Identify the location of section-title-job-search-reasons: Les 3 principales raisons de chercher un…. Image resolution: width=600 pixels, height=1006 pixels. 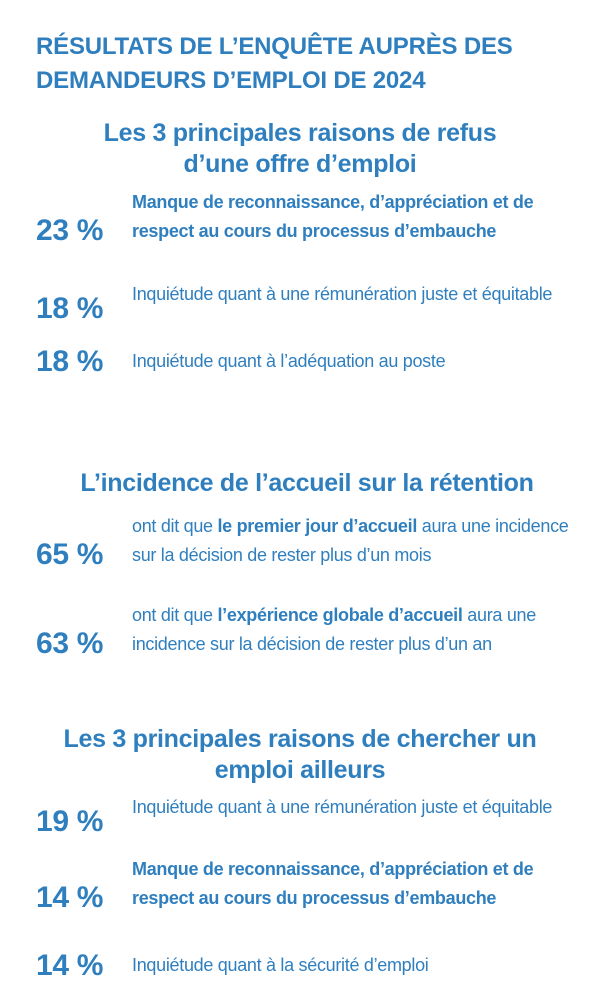
(300, 754).